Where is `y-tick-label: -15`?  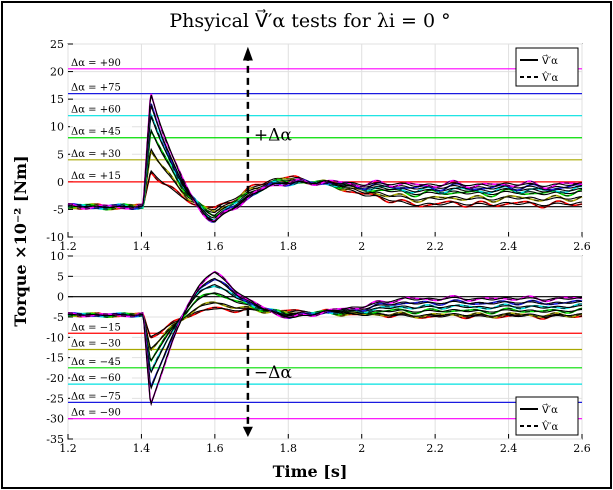
y-tick-label: -15 is located at coordinates (55, 358).